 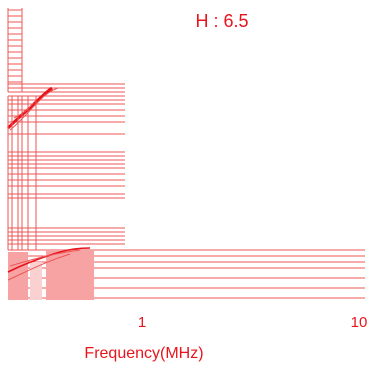 I want to click on x-axis-label: Frequency(MHz), so click(x=143, y=353).